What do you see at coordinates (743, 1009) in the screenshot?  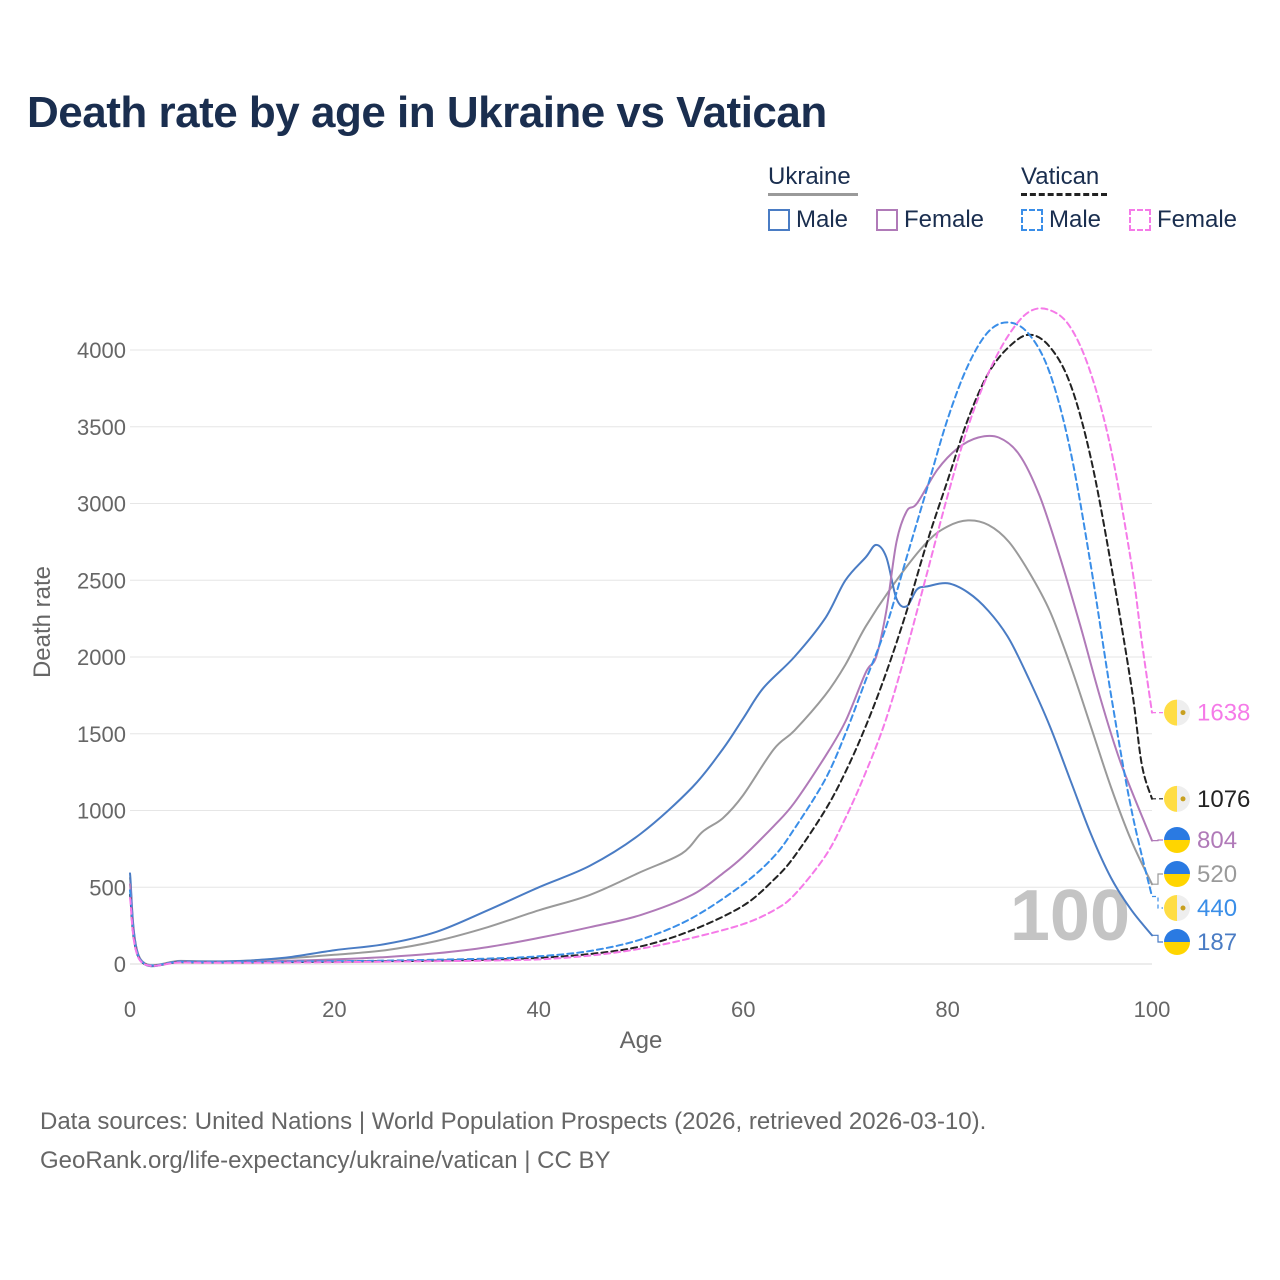 I see `x-tick-label-60: 60` at bounding box center [743, 1009].